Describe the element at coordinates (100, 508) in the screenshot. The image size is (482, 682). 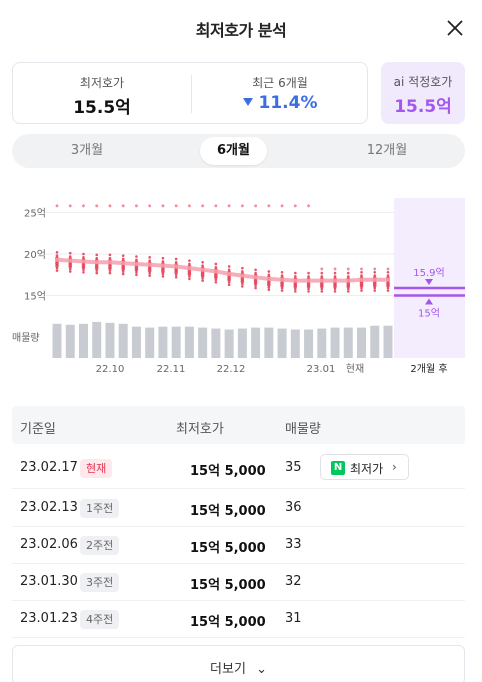
I see `status-badge: 1주전` at that location.